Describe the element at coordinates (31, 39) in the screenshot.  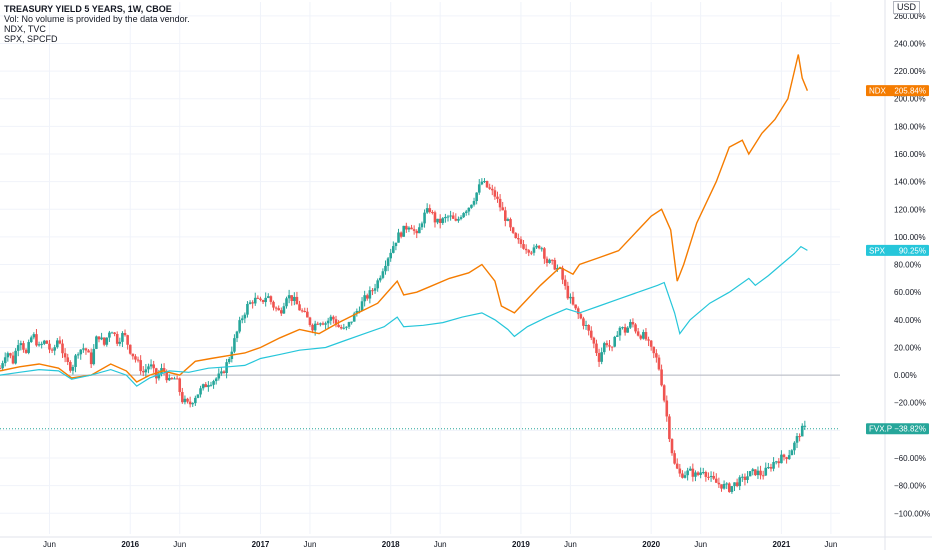
I see `legend-spx: SPX, SPCFD` at that location.